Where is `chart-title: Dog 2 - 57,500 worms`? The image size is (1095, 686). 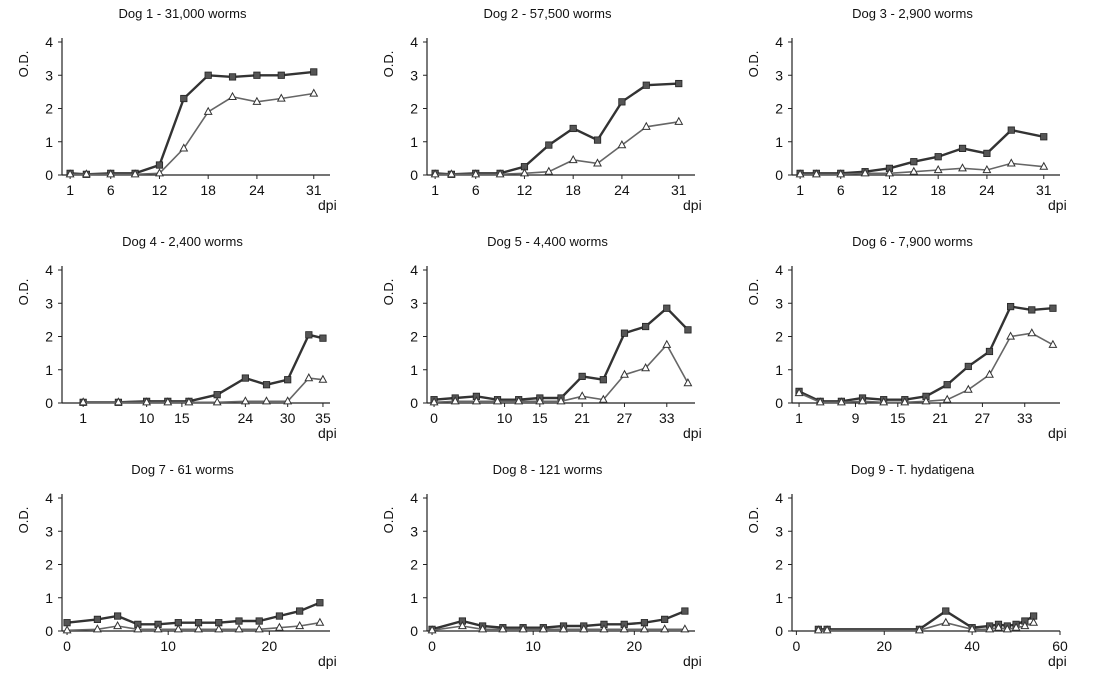
chart-title: Dog 2 - 57,500 worms is located at coordinates (547, 13).